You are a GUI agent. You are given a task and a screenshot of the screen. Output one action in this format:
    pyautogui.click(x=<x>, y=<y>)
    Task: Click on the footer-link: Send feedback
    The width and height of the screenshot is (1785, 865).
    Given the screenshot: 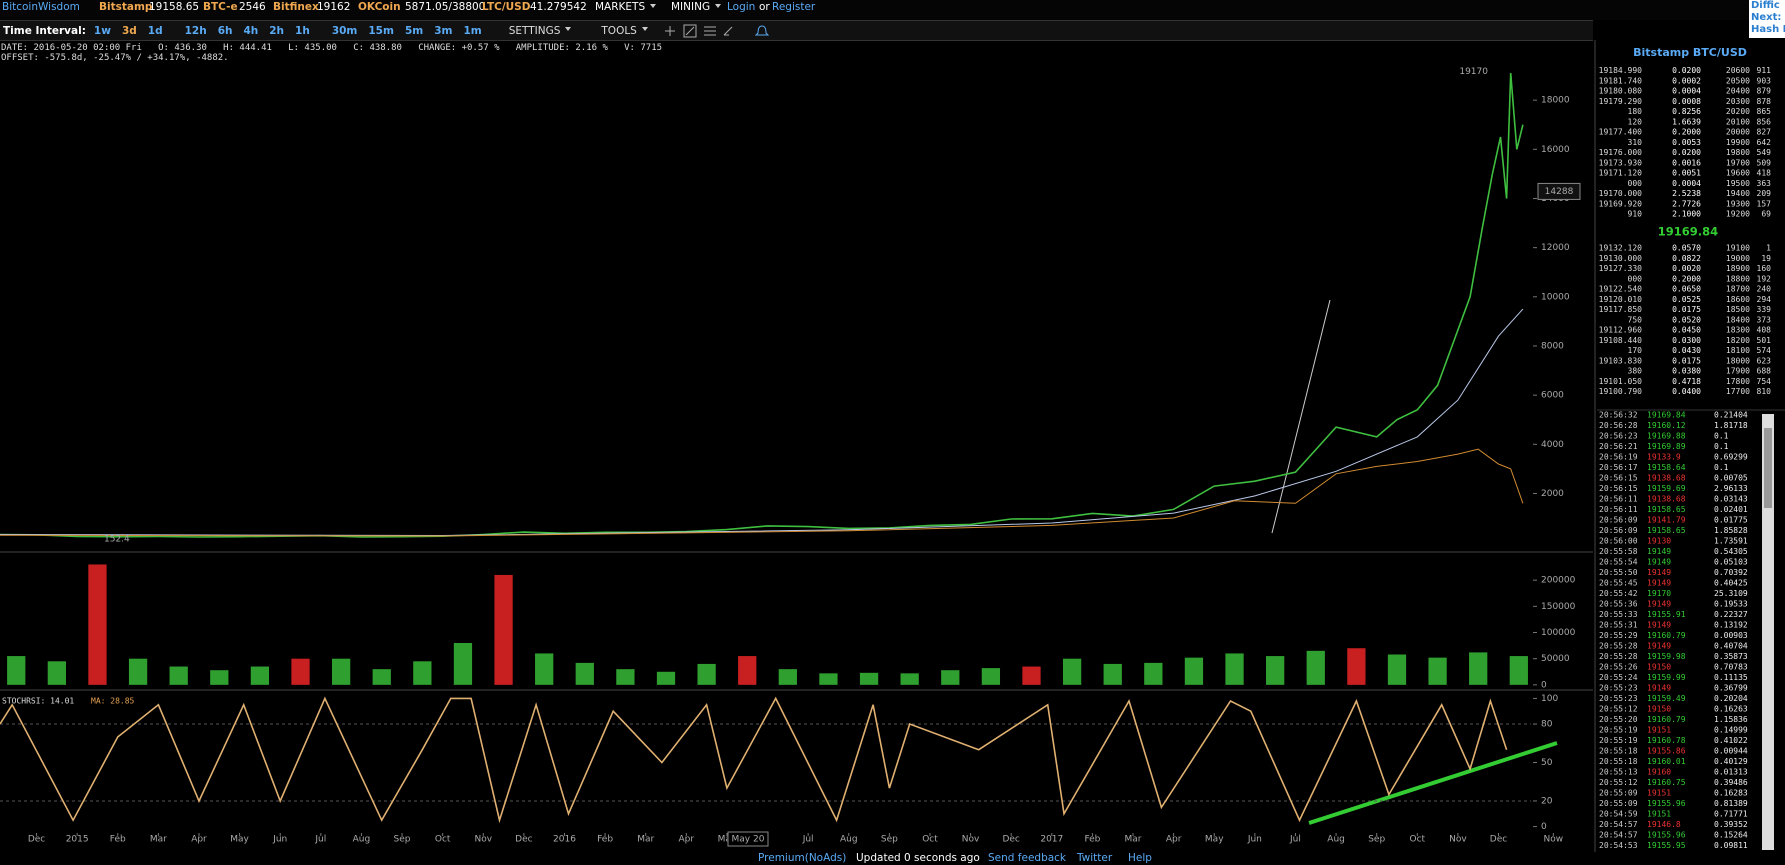 What is the action you would take?
    pyautogui.click(x=1027, y=858)
    